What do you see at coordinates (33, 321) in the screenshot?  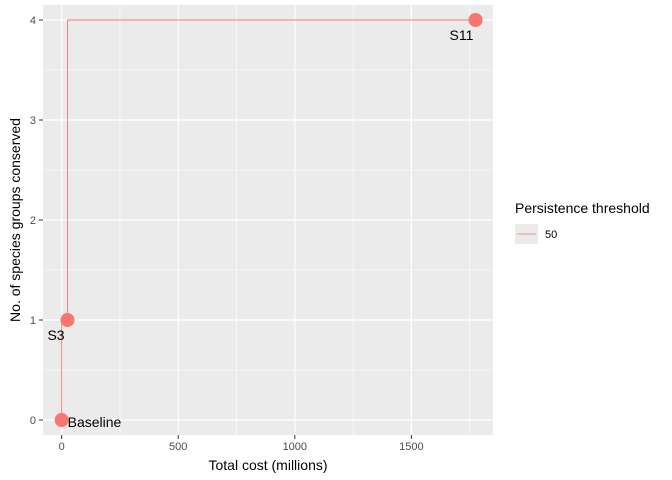 I see `y-tick-label: 1` at bounding box center [33, 321].